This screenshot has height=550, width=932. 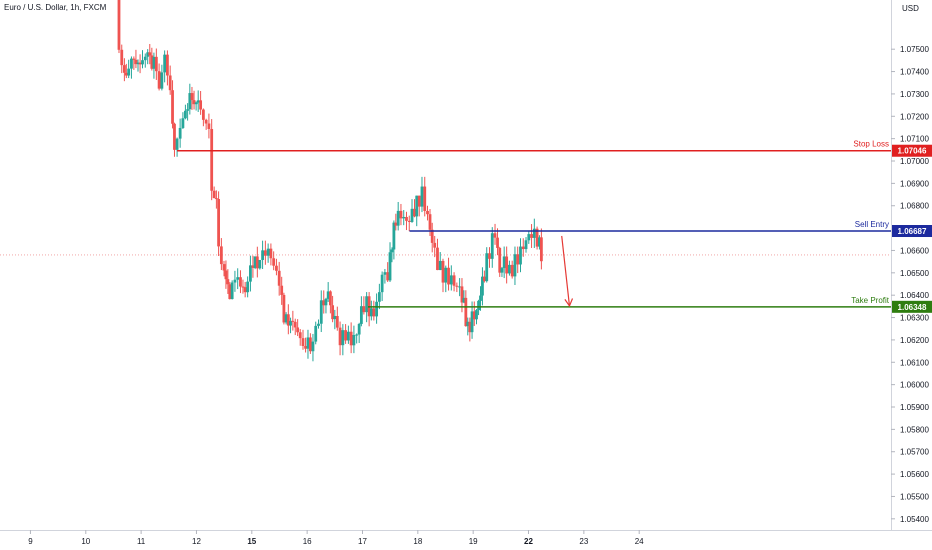 What do you see at coordinates (914, 139) in the screenshot?
I see `price-tick-label: 1.07100` at bounding box center [914, 139].